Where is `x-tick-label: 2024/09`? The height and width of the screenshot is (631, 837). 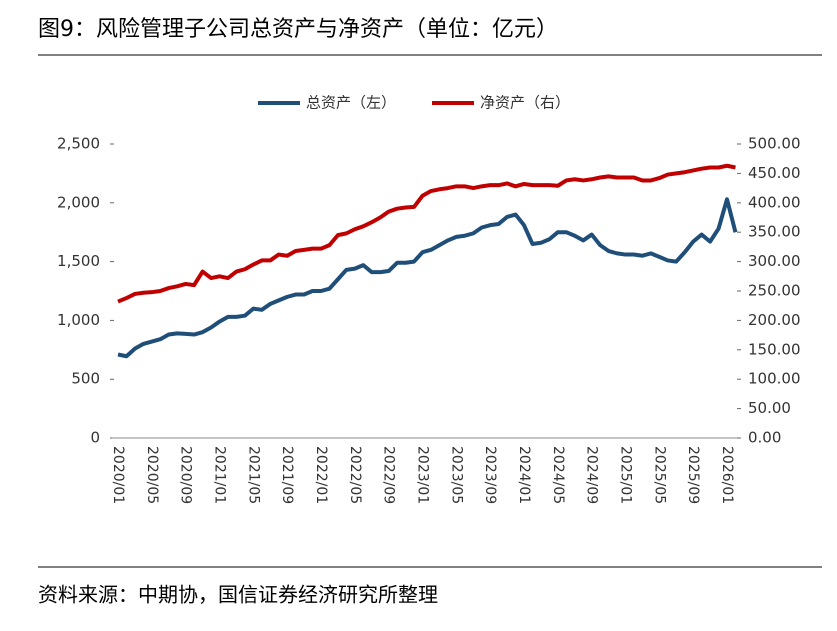
x-tick-label: 2024/09 is located at coordinates (592, 475).